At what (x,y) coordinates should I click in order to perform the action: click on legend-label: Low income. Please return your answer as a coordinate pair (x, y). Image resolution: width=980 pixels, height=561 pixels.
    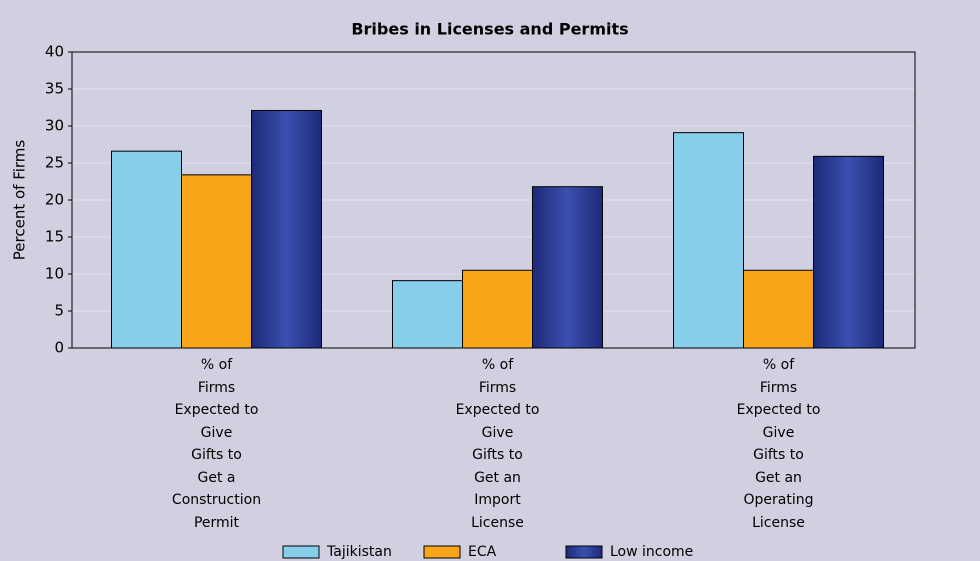
    Looking at the image, I should click on (651, 552).